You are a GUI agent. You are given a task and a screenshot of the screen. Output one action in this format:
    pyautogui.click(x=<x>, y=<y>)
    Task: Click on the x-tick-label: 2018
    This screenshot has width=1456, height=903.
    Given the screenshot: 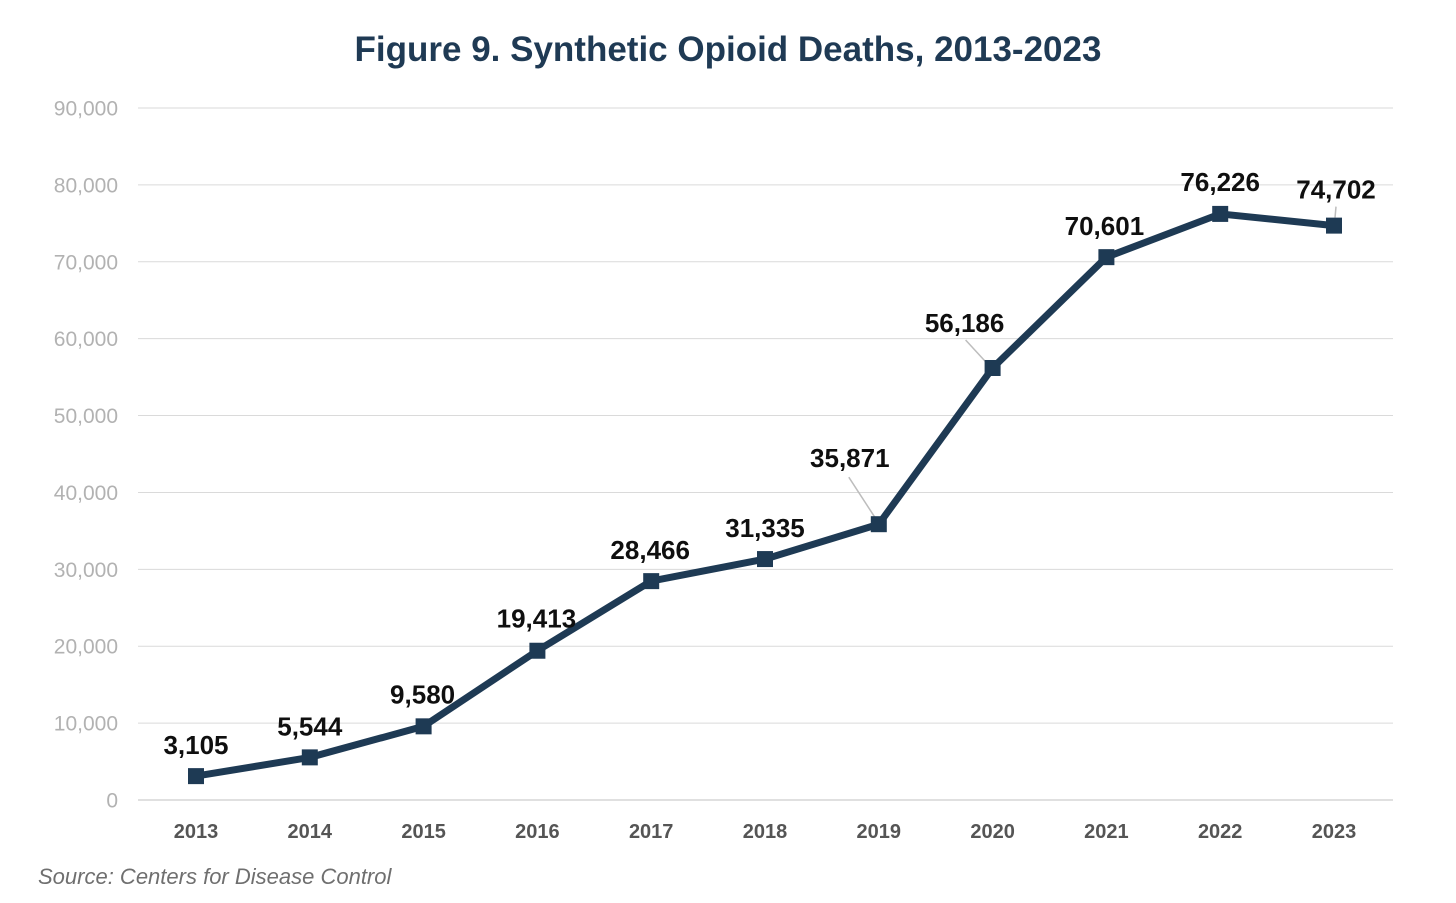 What is the action you would take?
    pyautogui.click(x=765, y=832)
    